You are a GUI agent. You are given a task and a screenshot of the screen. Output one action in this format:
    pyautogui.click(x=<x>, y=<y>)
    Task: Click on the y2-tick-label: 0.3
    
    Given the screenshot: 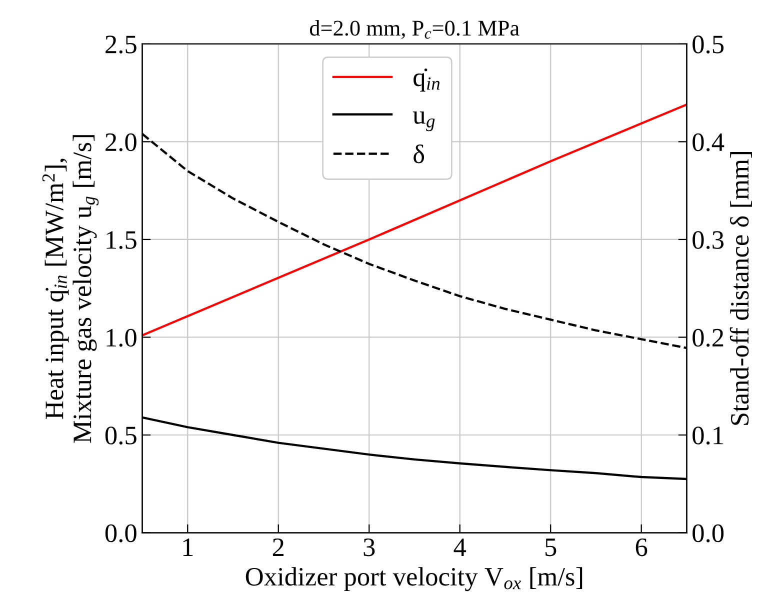 What is the action you would take?
    pyautogui.click(x=708, y=240)
    